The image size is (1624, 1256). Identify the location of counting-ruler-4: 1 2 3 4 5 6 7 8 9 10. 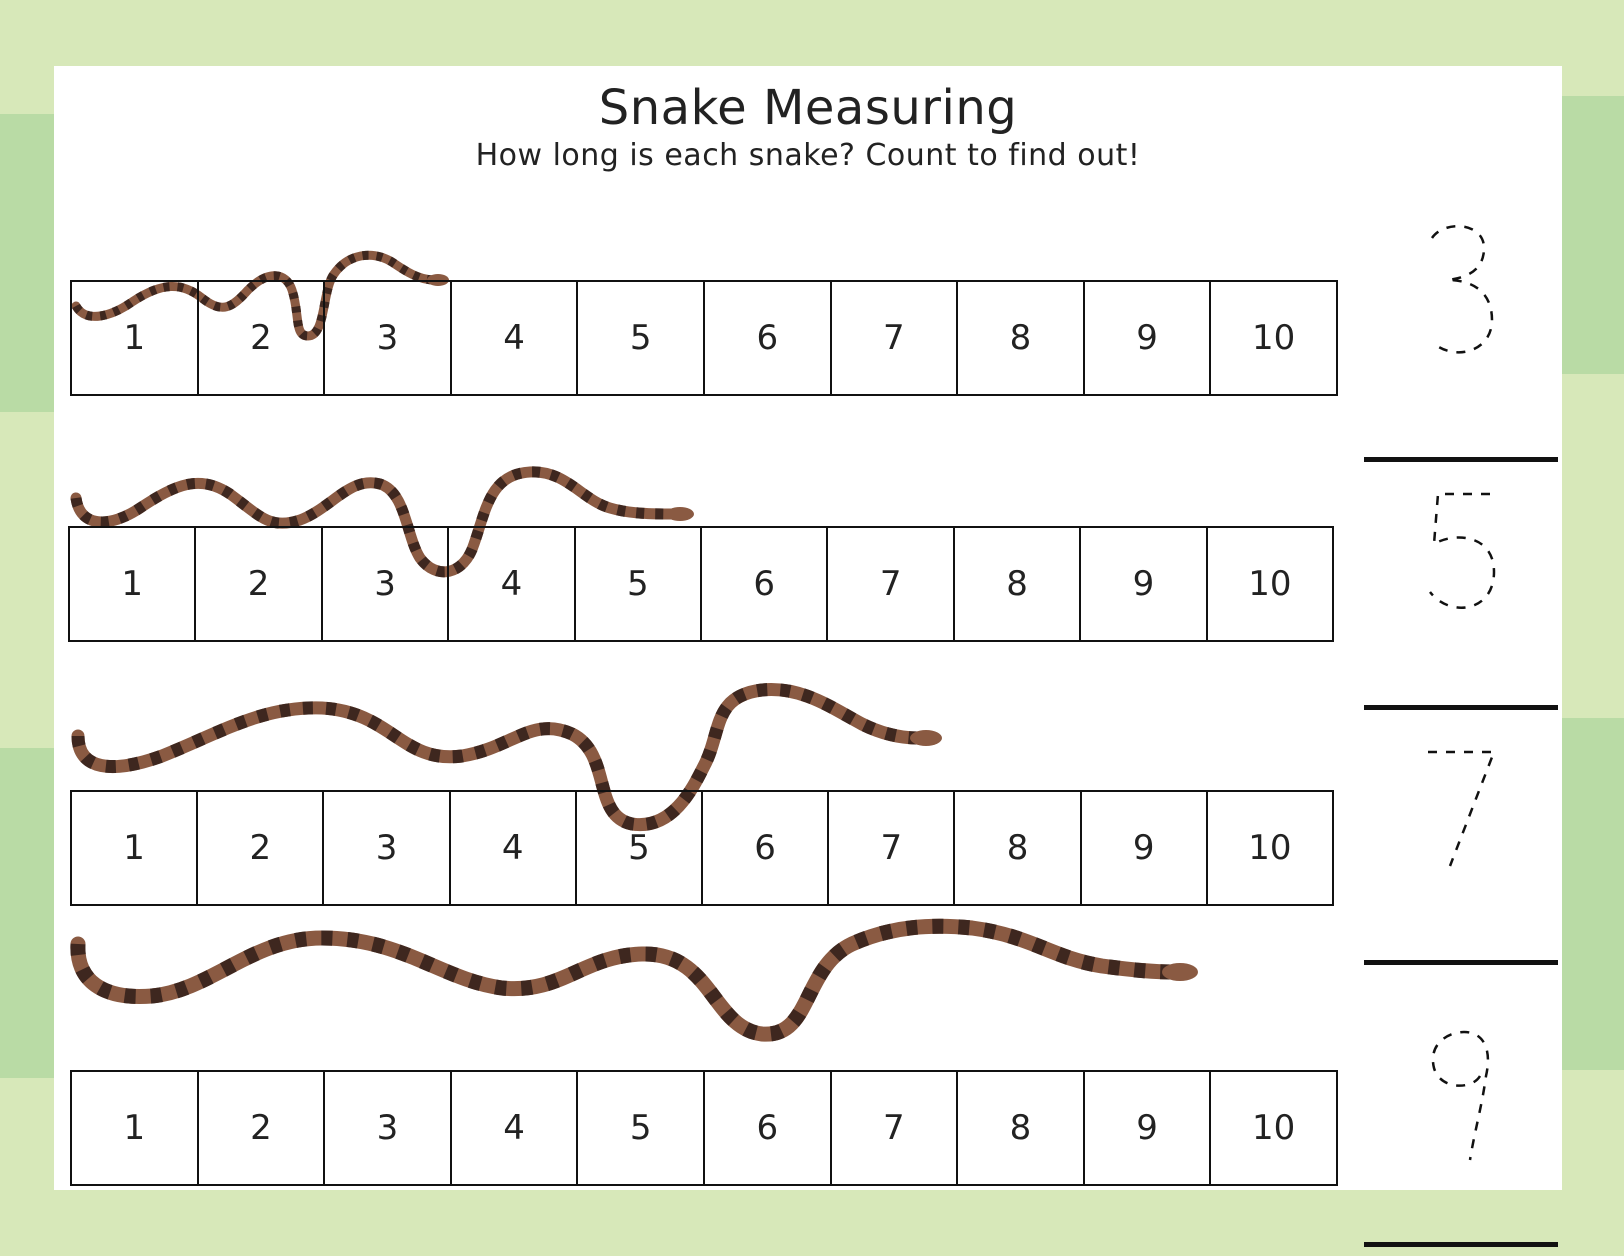
(704, 1128).